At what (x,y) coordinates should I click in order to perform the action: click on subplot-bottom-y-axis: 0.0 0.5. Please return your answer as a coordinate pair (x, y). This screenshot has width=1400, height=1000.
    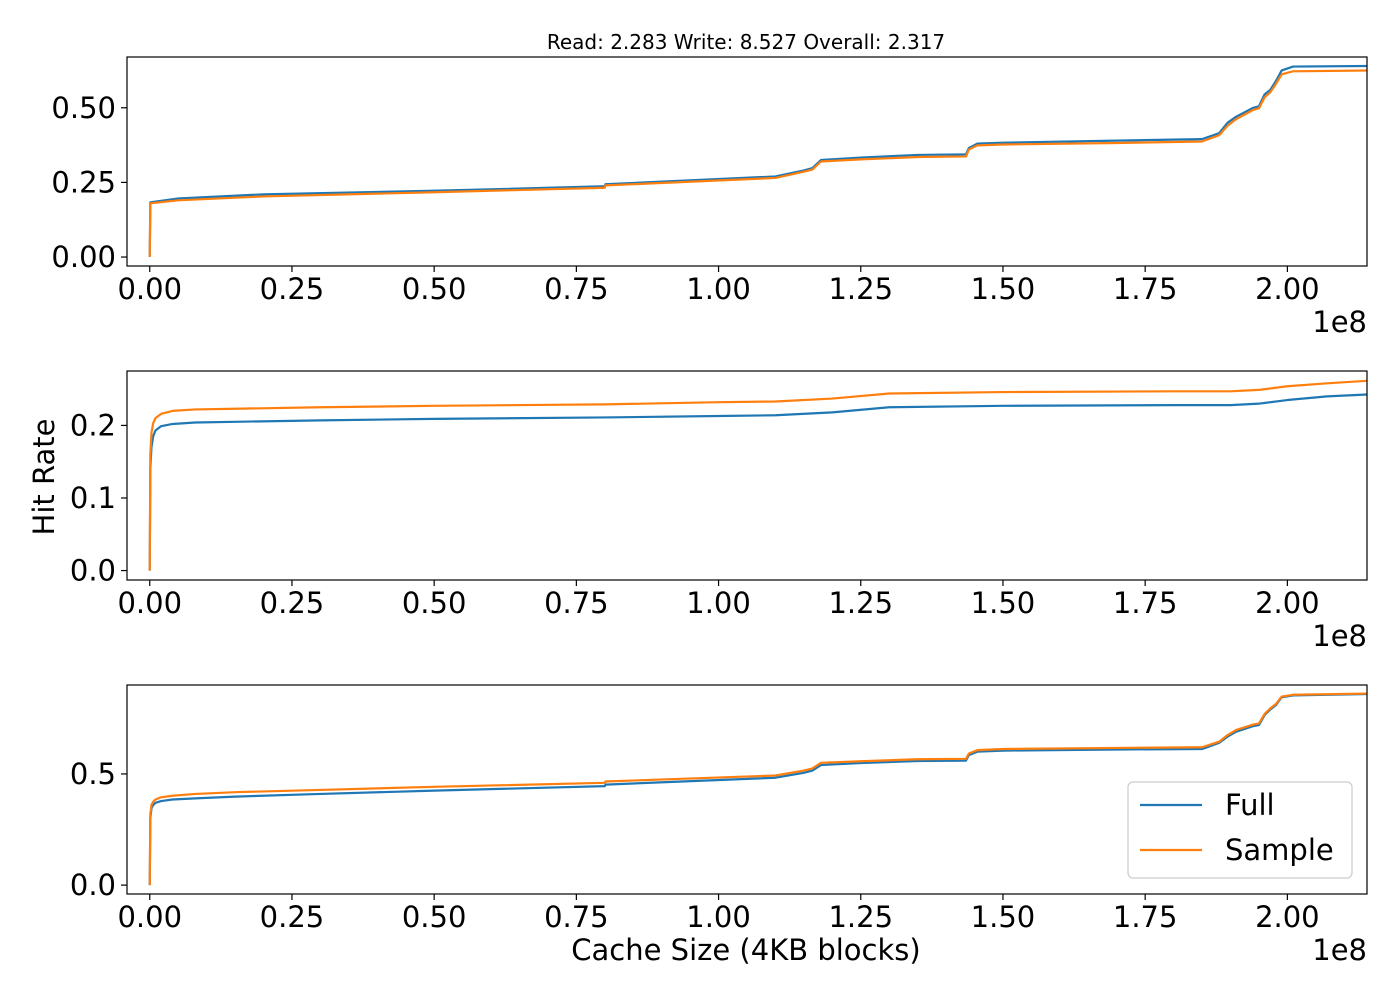
    Looking at the image, I should click on (98, 829).